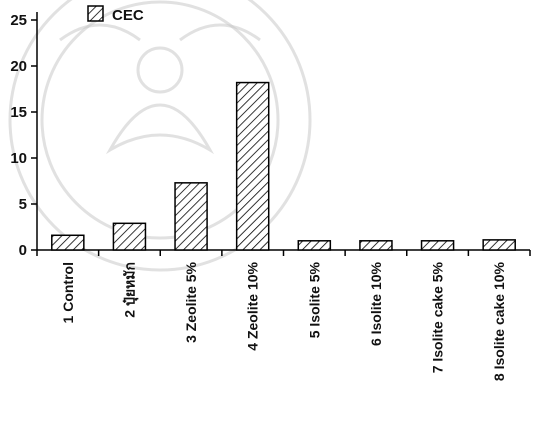 The height and width of the screenshot is (435, 535). Describe the element at coordinates (18, 112) in the screenshot. I see `y-tick-label: 15` at that location.